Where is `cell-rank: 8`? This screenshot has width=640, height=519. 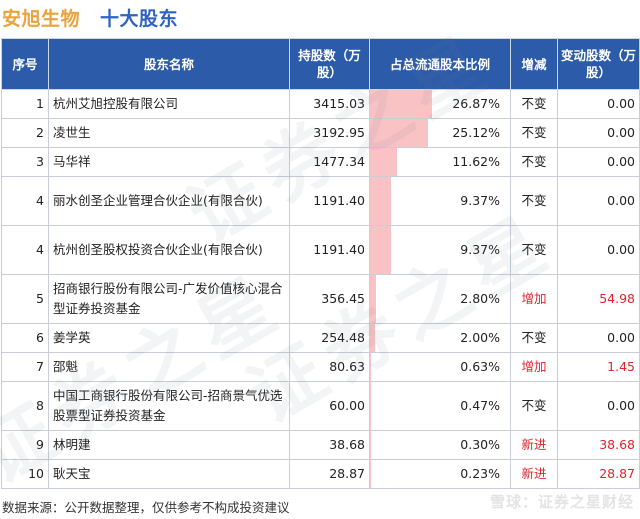 cell-rank: 8 is located at coordinates (25, 406).